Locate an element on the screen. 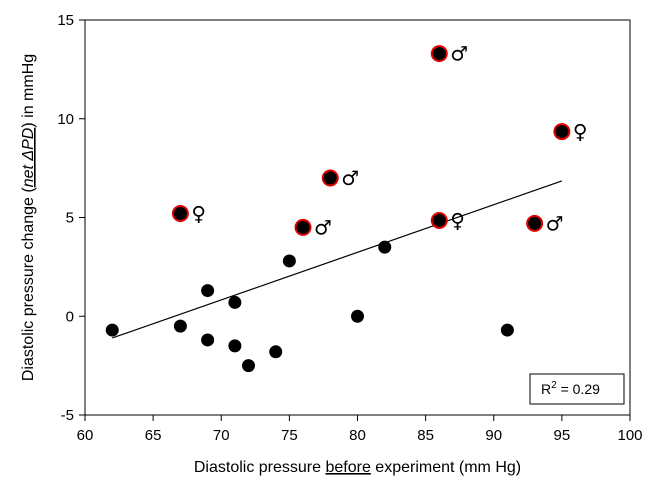 This screenshot has height=490, width=660. x-tick-label: 80 is located at coordinates (357, 435).